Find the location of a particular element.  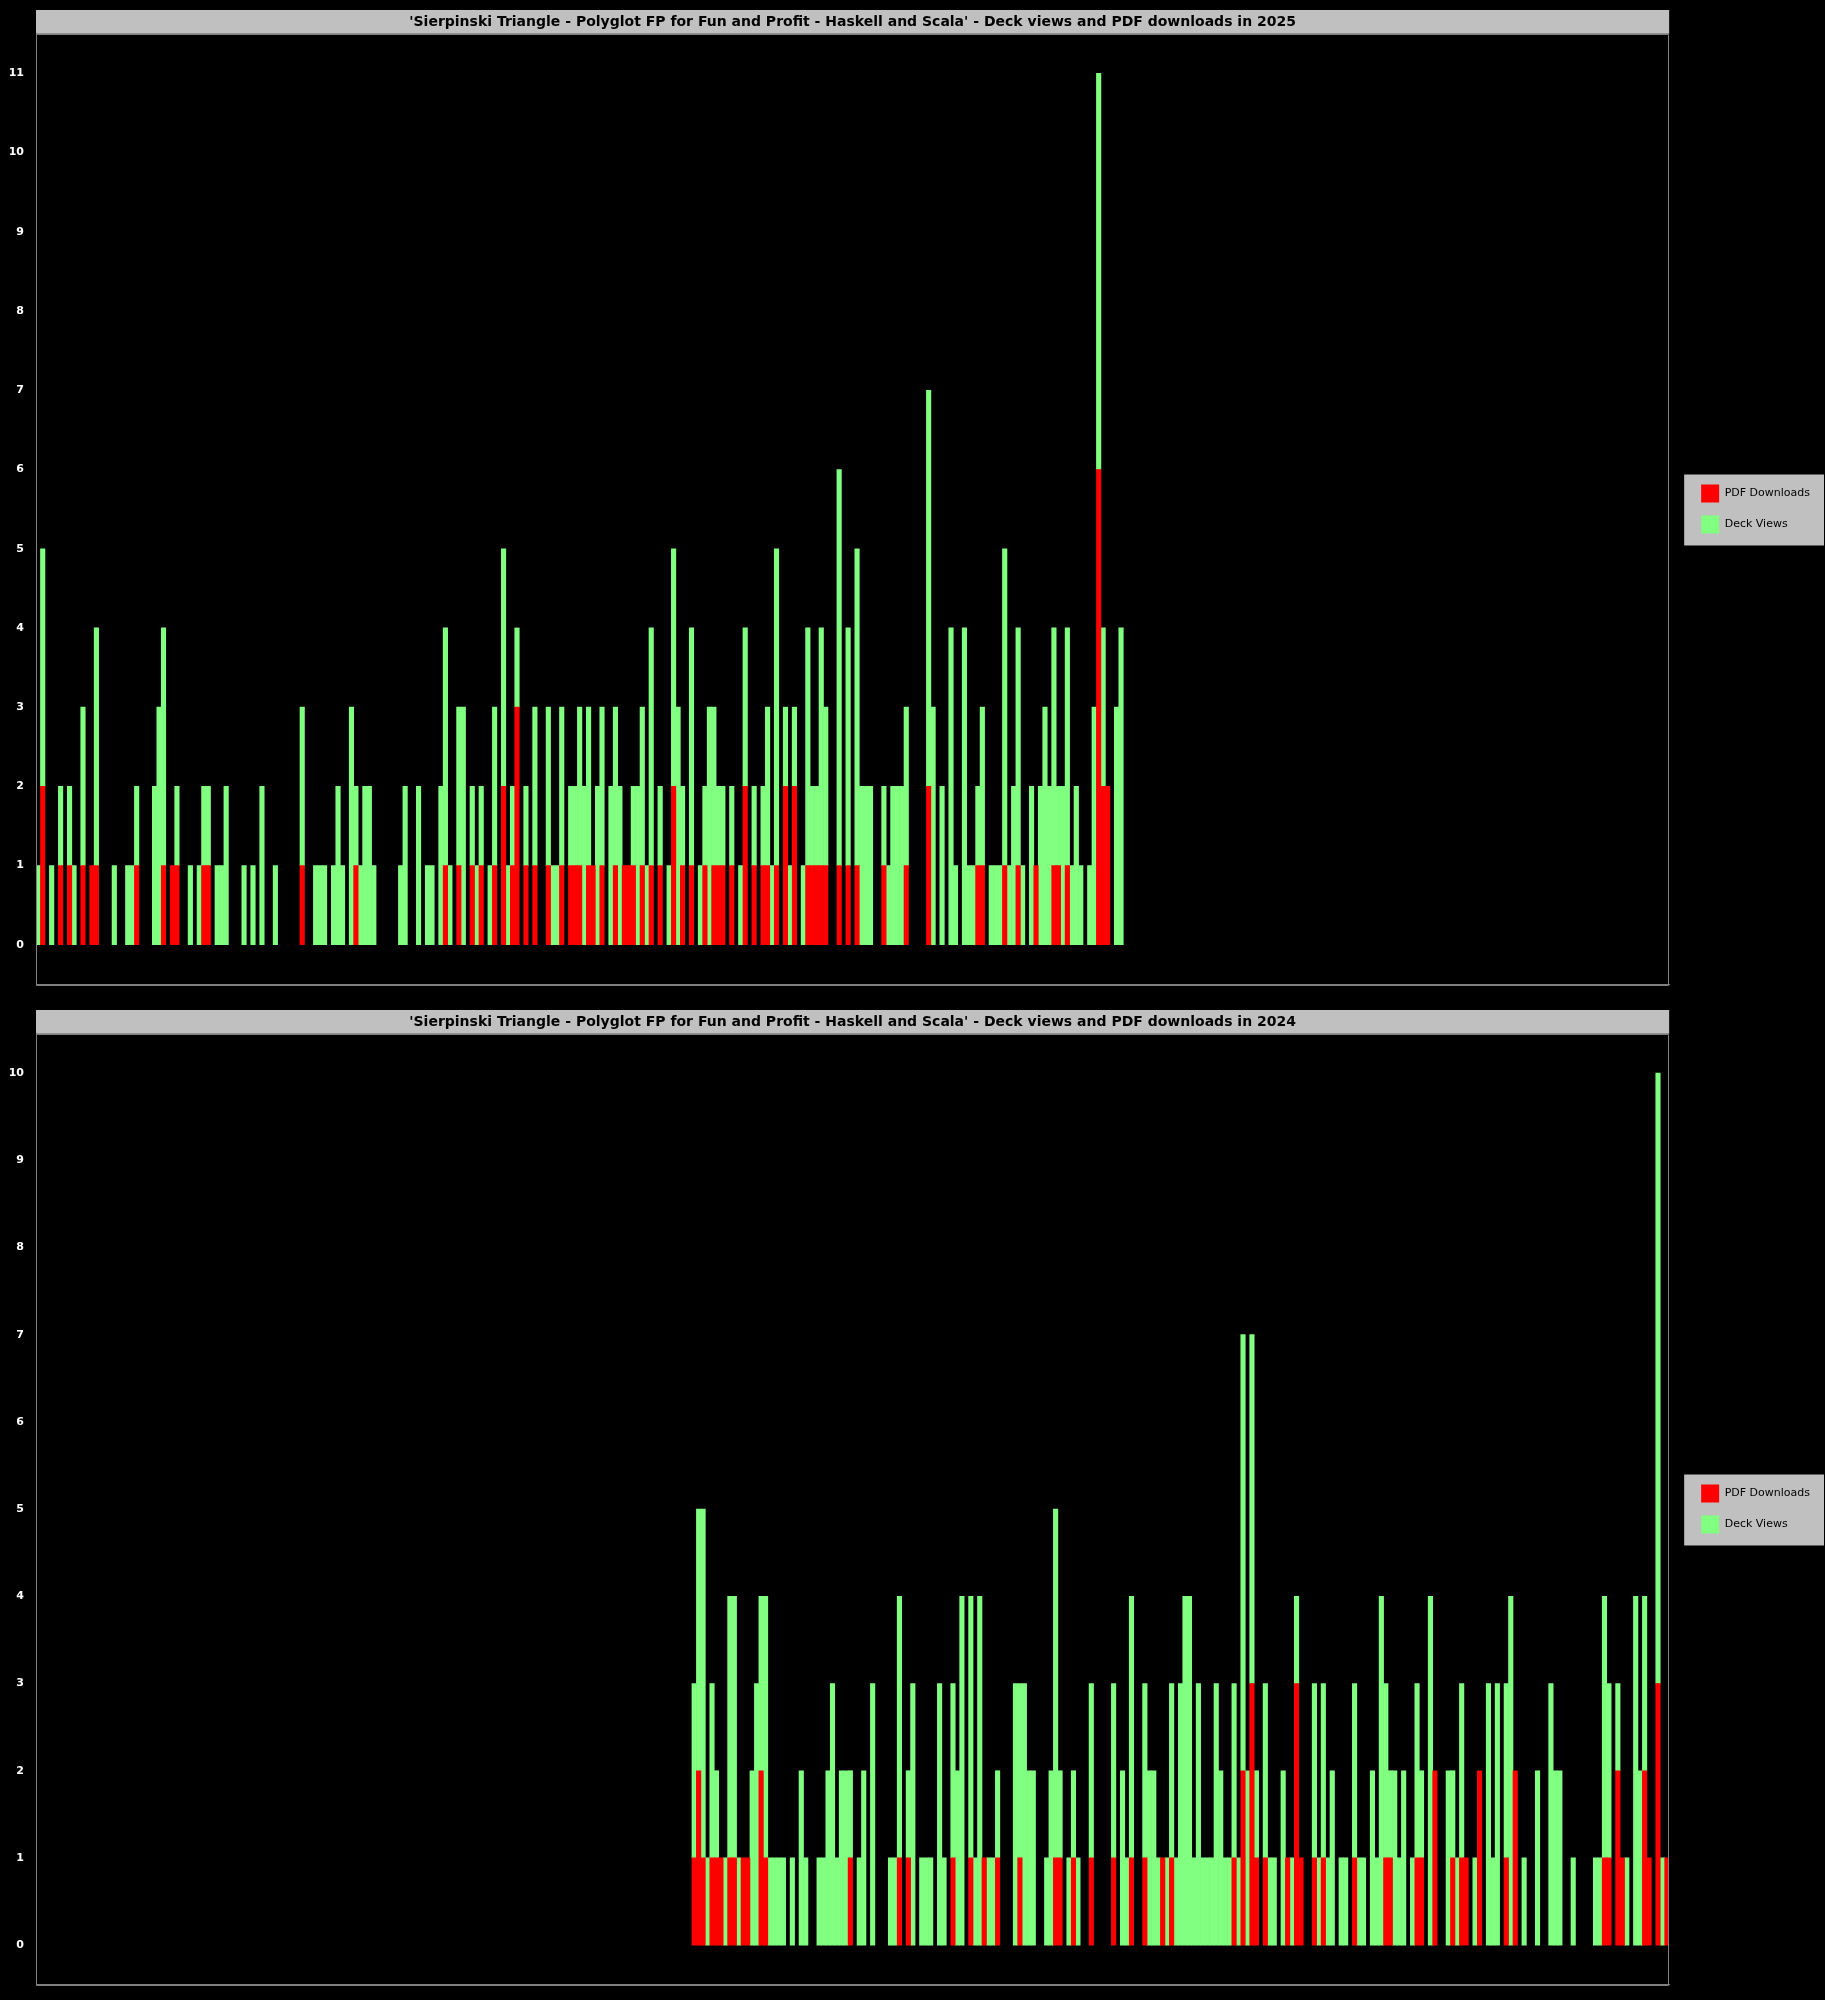

chart-title: 'Sierpinski Triangle - Polyglot FP for Fun and Profit - Haskell and Scala' - Deck views and PDF downloads in 2024 is located at coordinates (853, 1020).